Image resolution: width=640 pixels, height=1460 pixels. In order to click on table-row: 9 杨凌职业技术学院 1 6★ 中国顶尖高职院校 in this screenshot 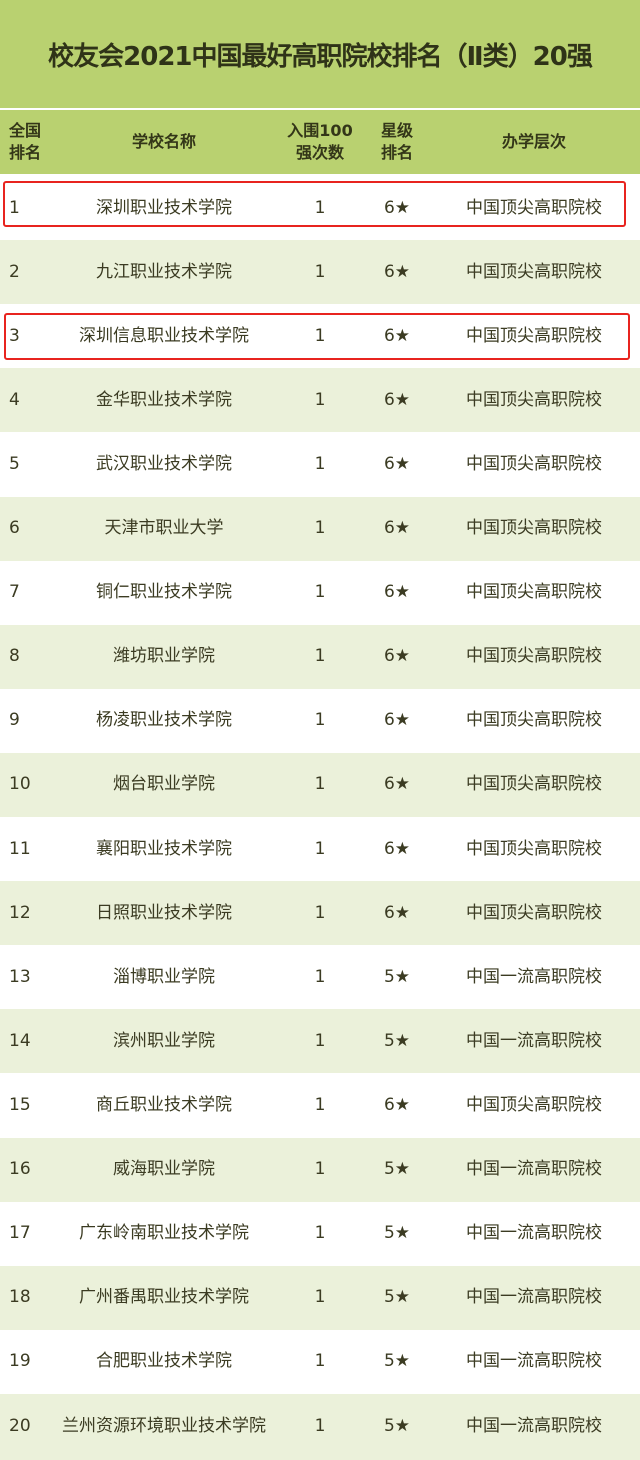, I will do `click(320, 721)`.